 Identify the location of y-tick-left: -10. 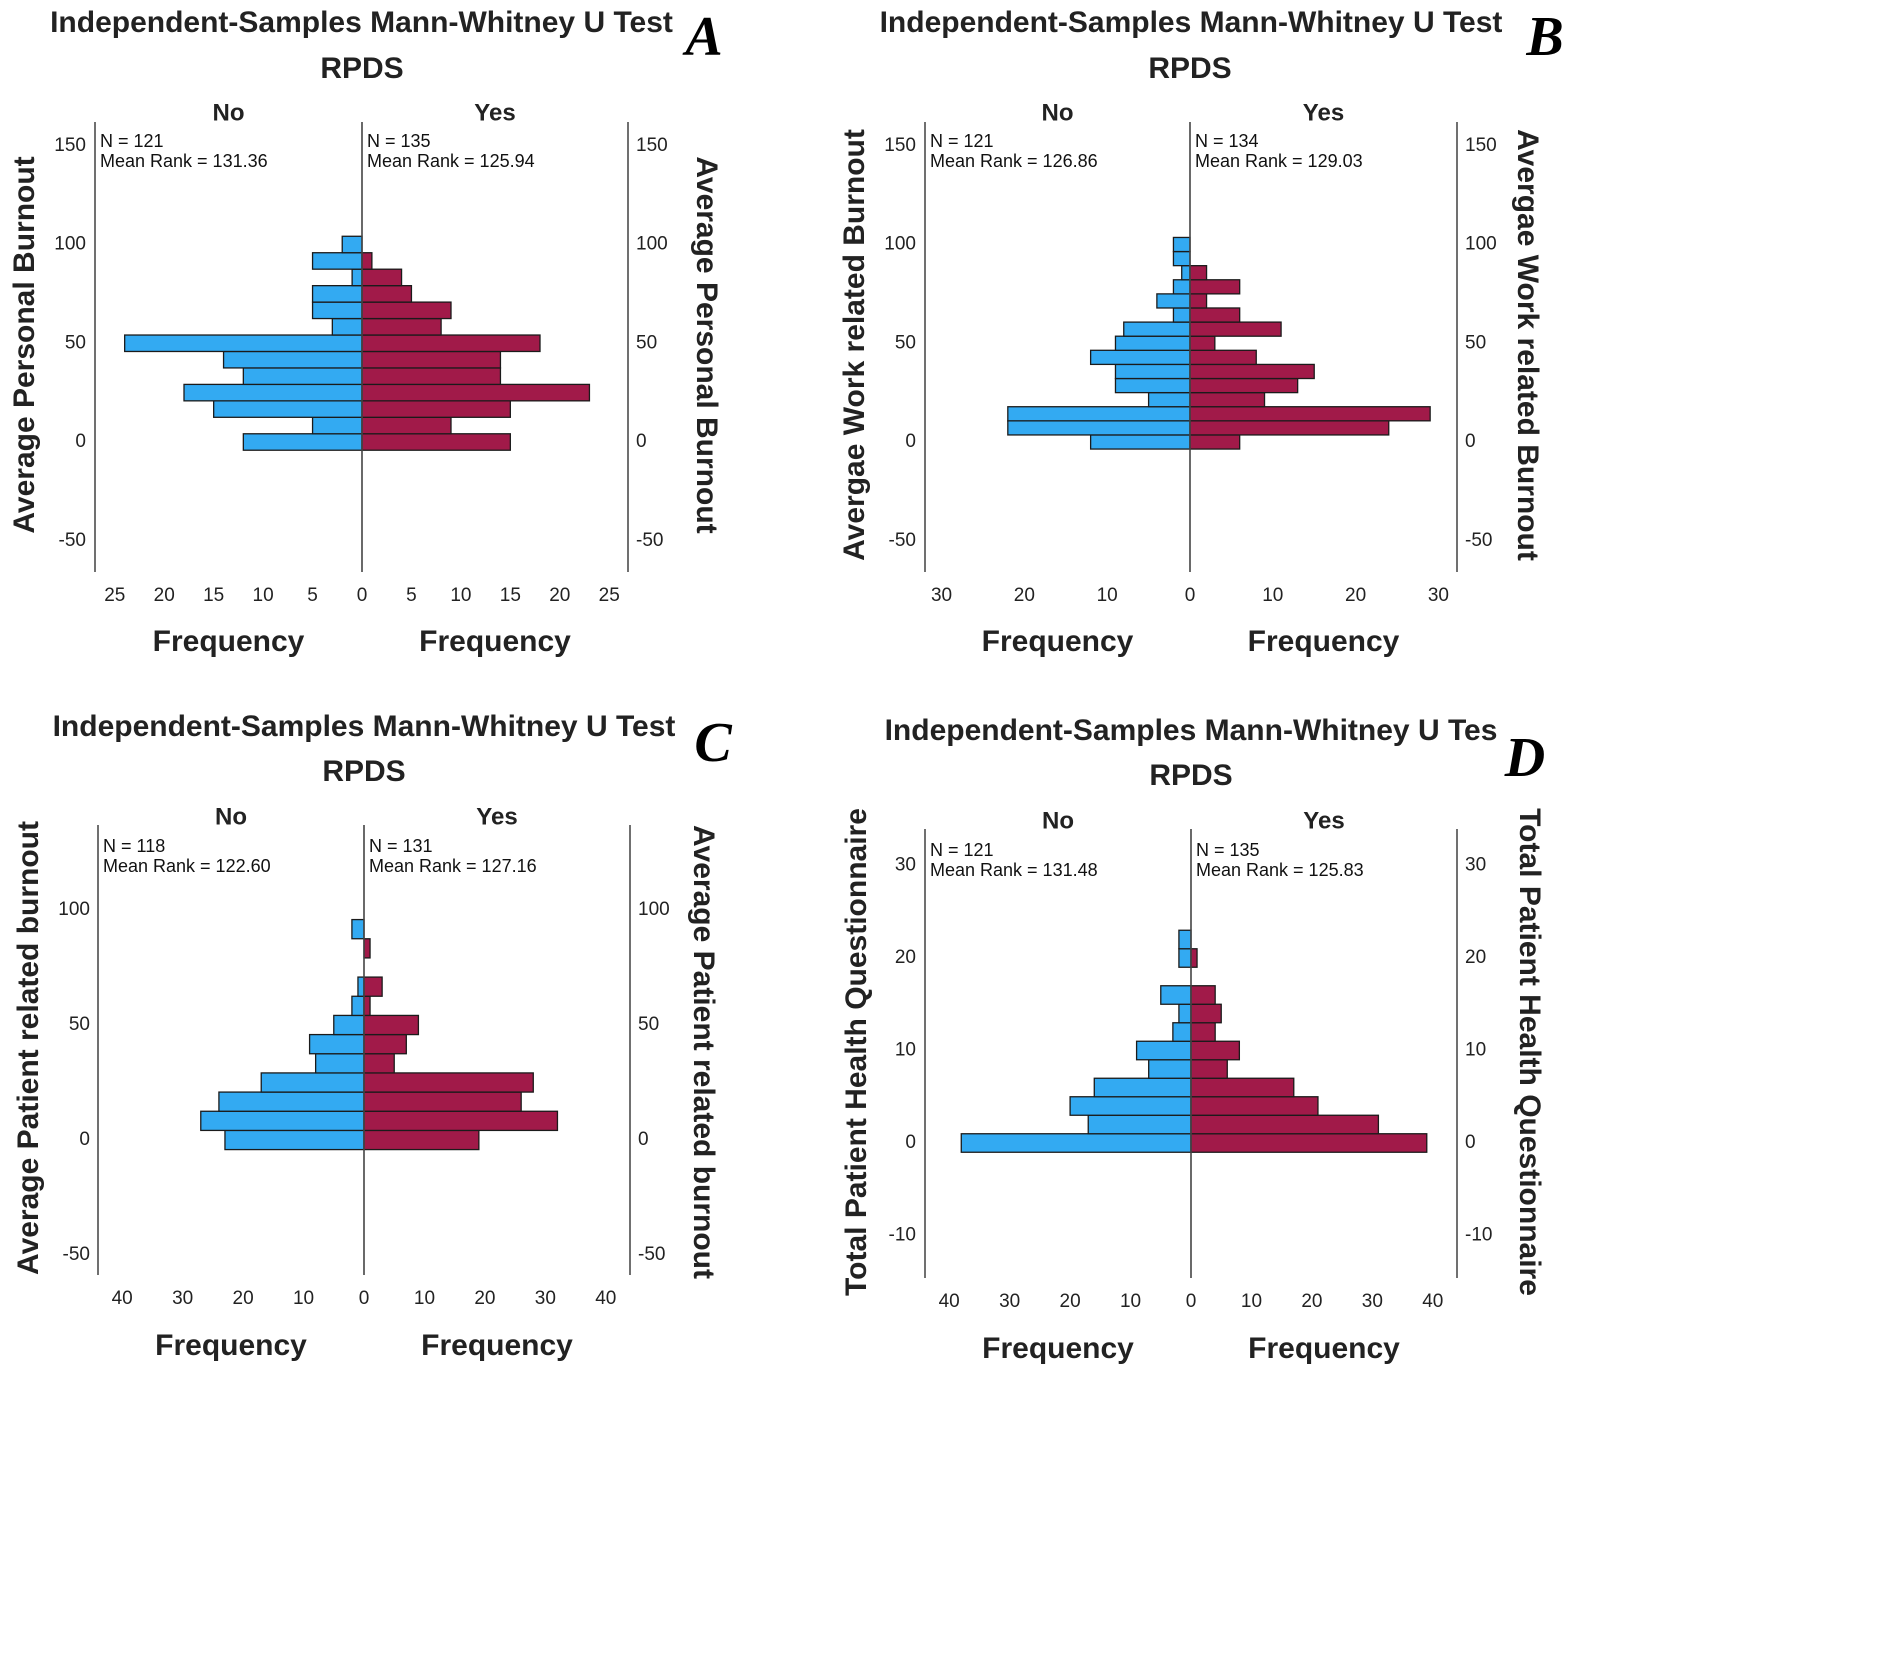
(902, 1235).